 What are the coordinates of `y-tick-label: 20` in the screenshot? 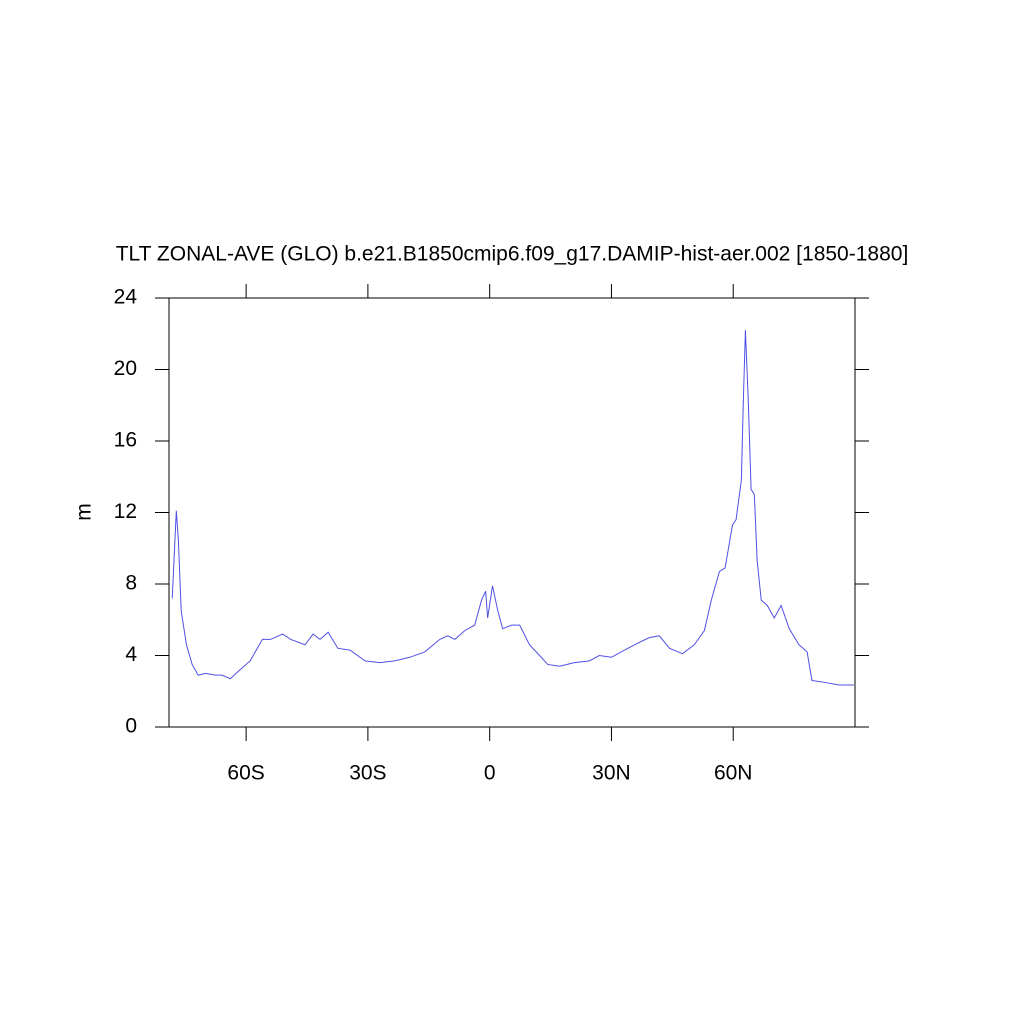 It's located at (125, 368).